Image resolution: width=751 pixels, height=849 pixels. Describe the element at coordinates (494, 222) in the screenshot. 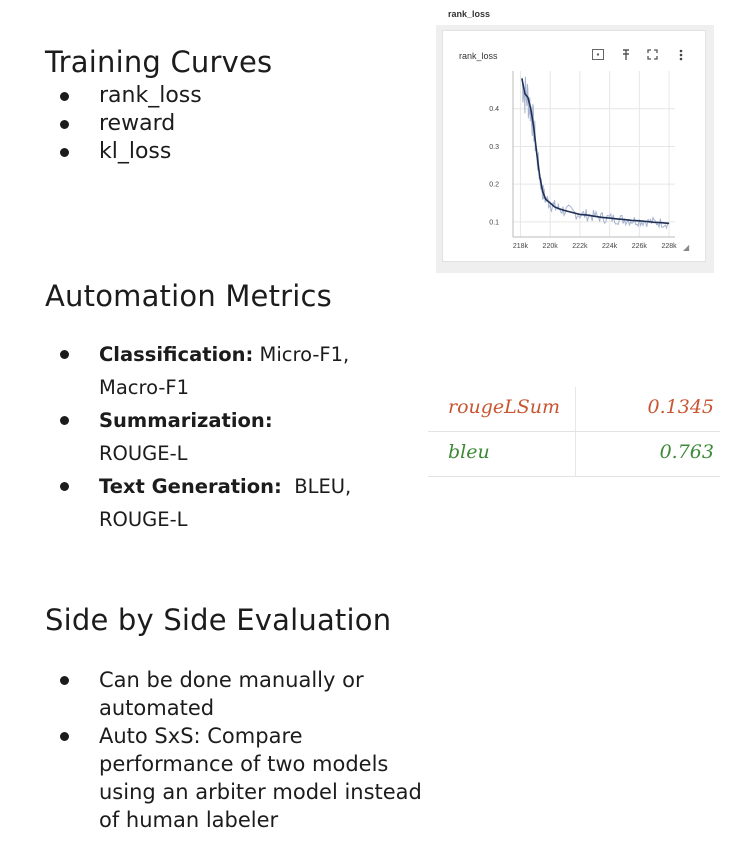

I see `y-tick-label: 0.1` at that location.